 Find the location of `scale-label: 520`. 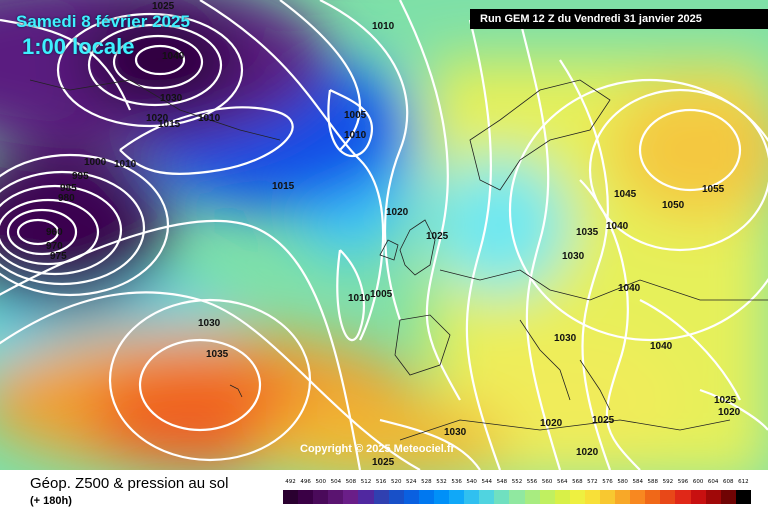

scale-label: 520 is located at coordinates (396, 482).